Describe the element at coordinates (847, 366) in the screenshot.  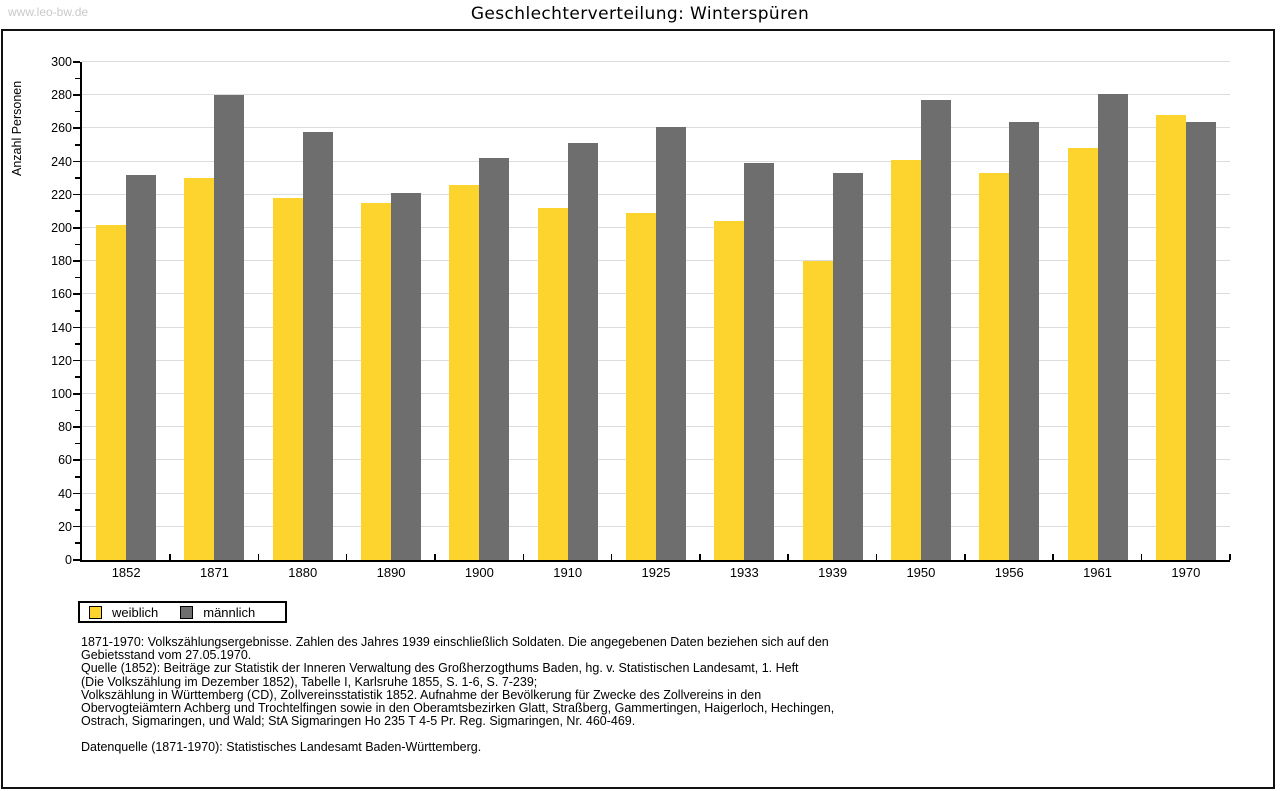
I see `bar-maennlich-1939` at that location.